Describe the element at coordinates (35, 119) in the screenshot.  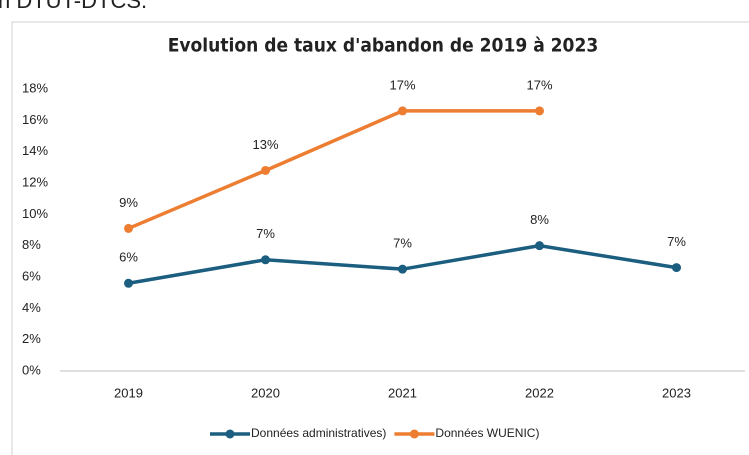
I see `y-tick-label: 16%` at that location.